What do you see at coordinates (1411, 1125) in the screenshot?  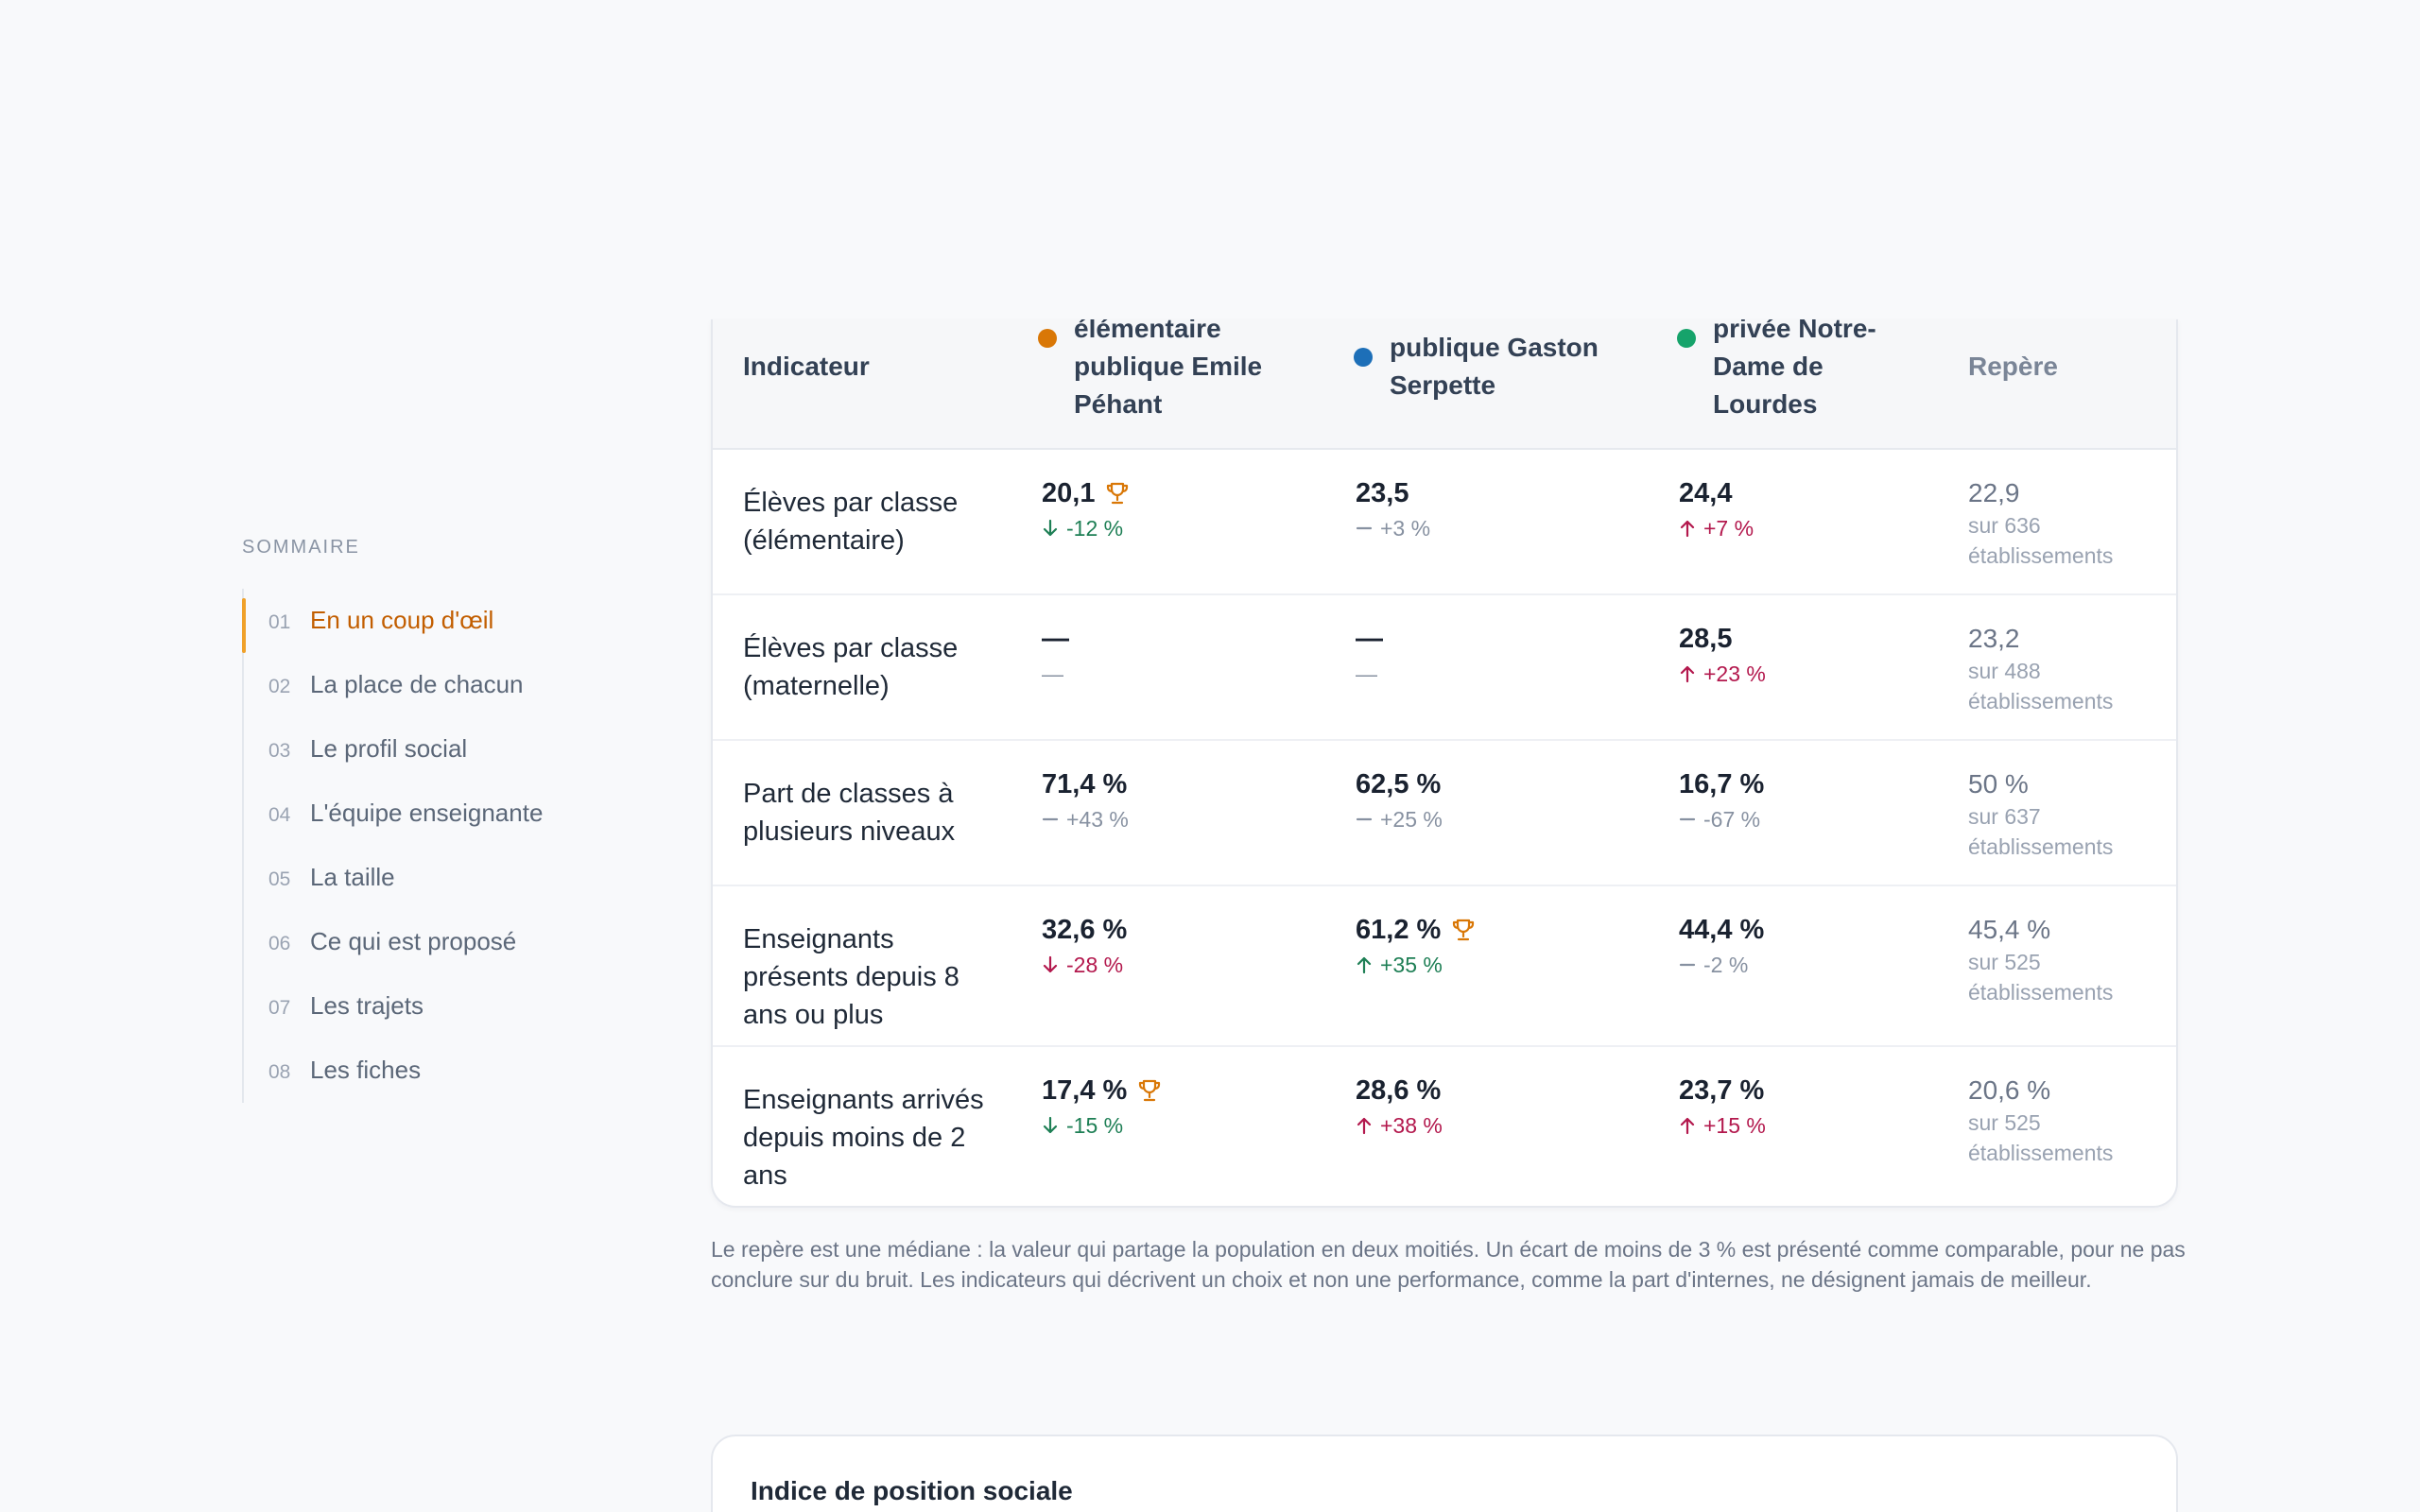 I see `delta-text: +38 %` at bounding box center [1411, 1125].